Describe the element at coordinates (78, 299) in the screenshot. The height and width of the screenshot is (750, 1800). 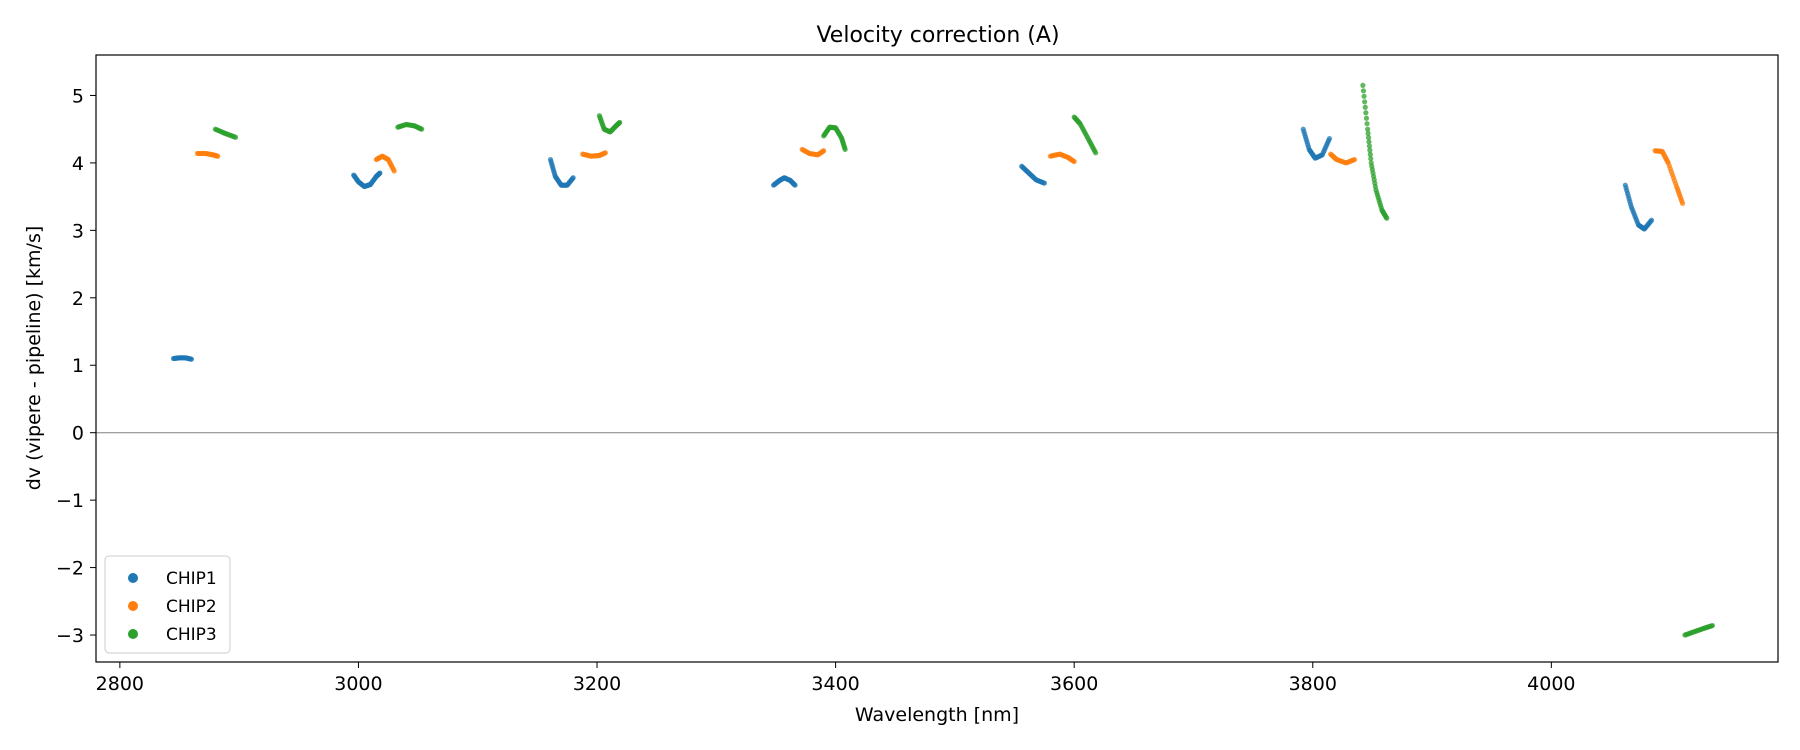
I see `y-tick-label: 2` at that location.